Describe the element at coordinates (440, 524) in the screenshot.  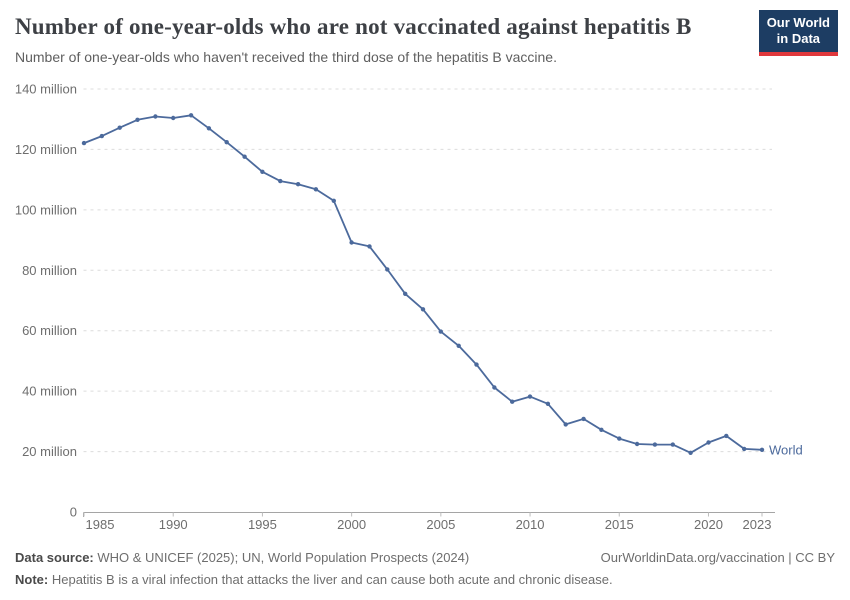
I see `x-axis-label: 2005` at that location.